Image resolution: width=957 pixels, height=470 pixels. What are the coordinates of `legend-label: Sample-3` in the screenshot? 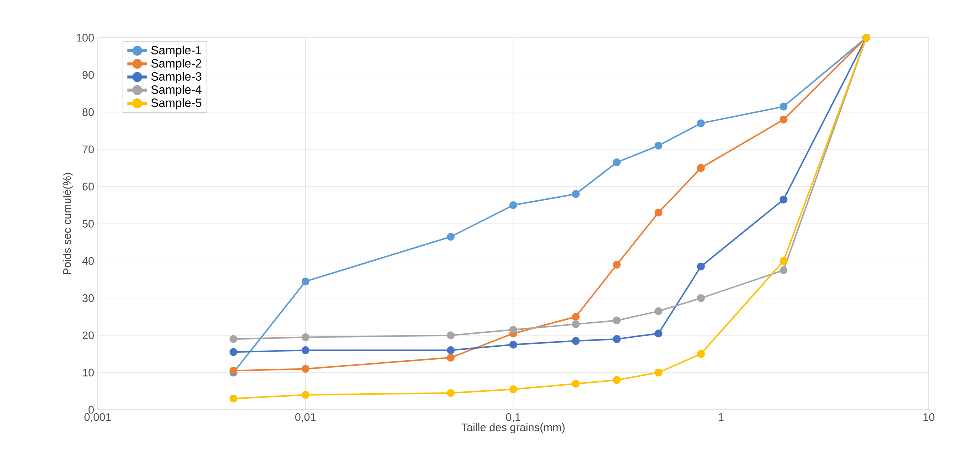 It's located at (176, 78).